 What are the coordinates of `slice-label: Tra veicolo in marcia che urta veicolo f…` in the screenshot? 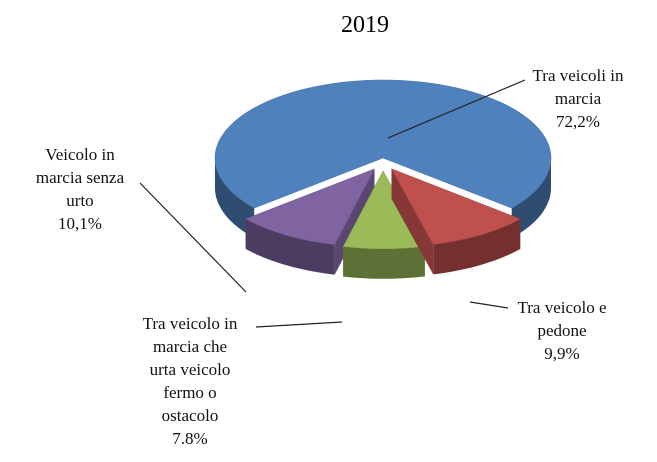 It's located at (190, 381).